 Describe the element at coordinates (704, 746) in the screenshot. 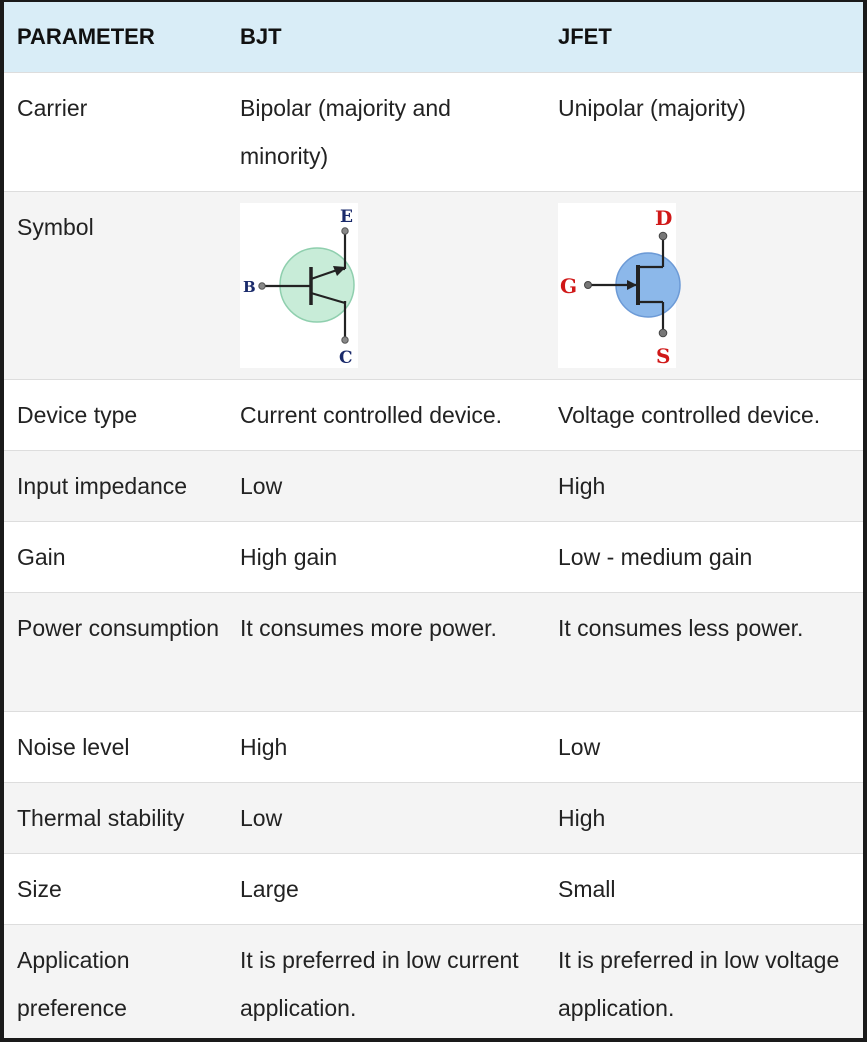

I see `cell-jfet: Low` at that location.